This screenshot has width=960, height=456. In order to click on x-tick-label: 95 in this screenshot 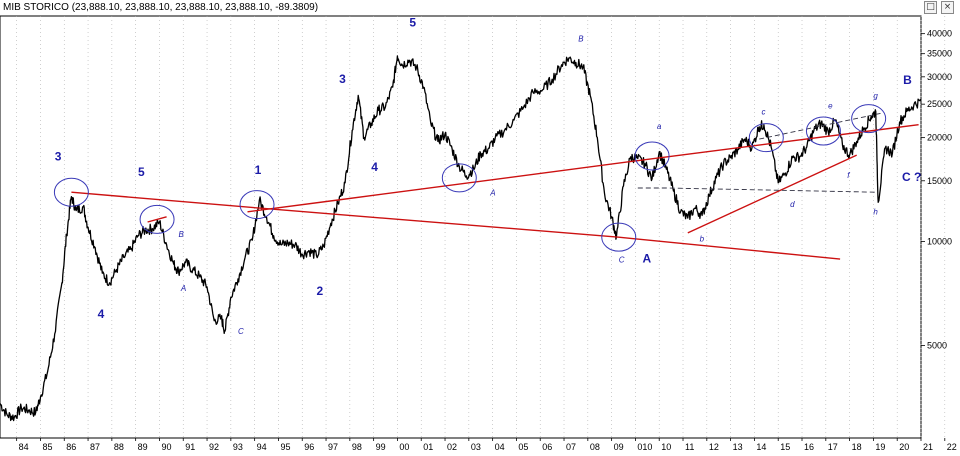, I will do `click(285, 447)`.